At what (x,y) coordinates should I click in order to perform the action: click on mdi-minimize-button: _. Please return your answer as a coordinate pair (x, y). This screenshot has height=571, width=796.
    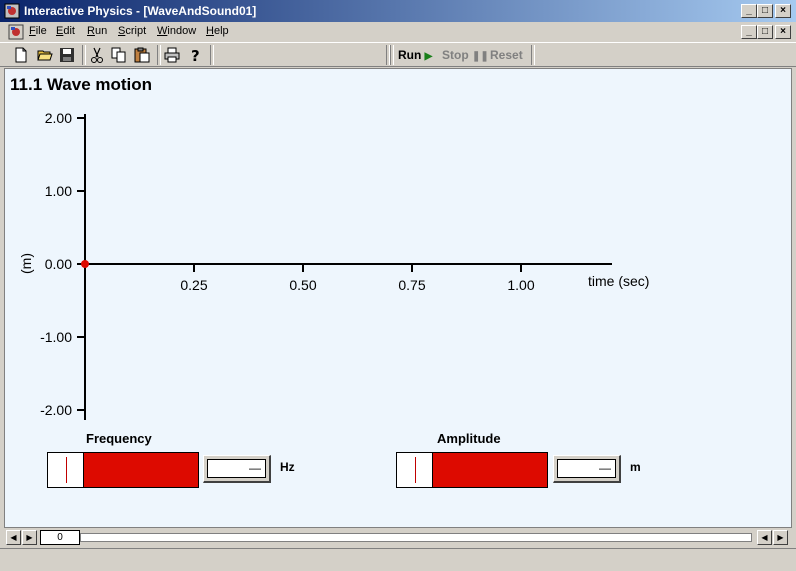
    Looking at the image, I should click on (749, 32).